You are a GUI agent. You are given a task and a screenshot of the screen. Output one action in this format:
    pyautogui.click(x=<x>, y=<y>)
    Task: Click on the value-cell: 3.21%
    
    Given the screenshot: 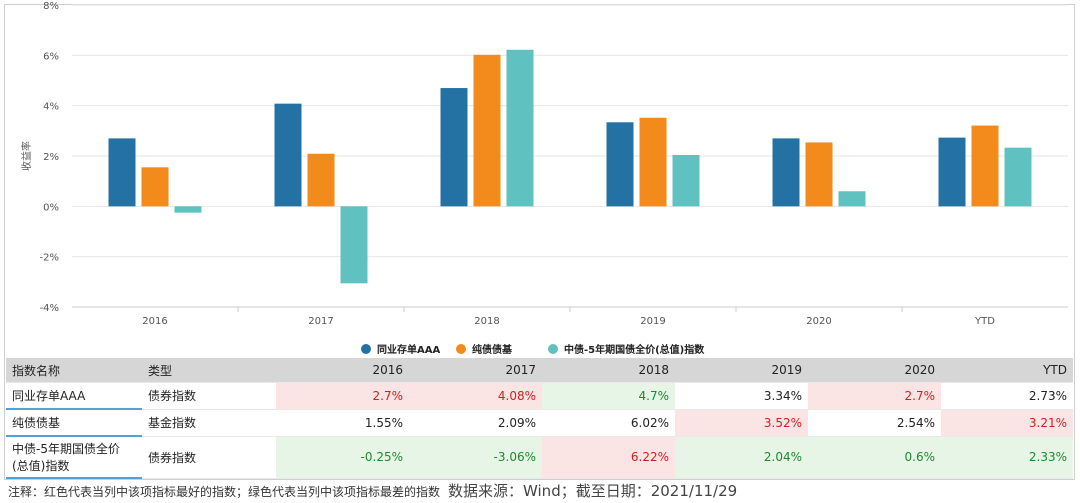 What is the action you would take?
    pyautogui.click(x=1007, y=423)
    